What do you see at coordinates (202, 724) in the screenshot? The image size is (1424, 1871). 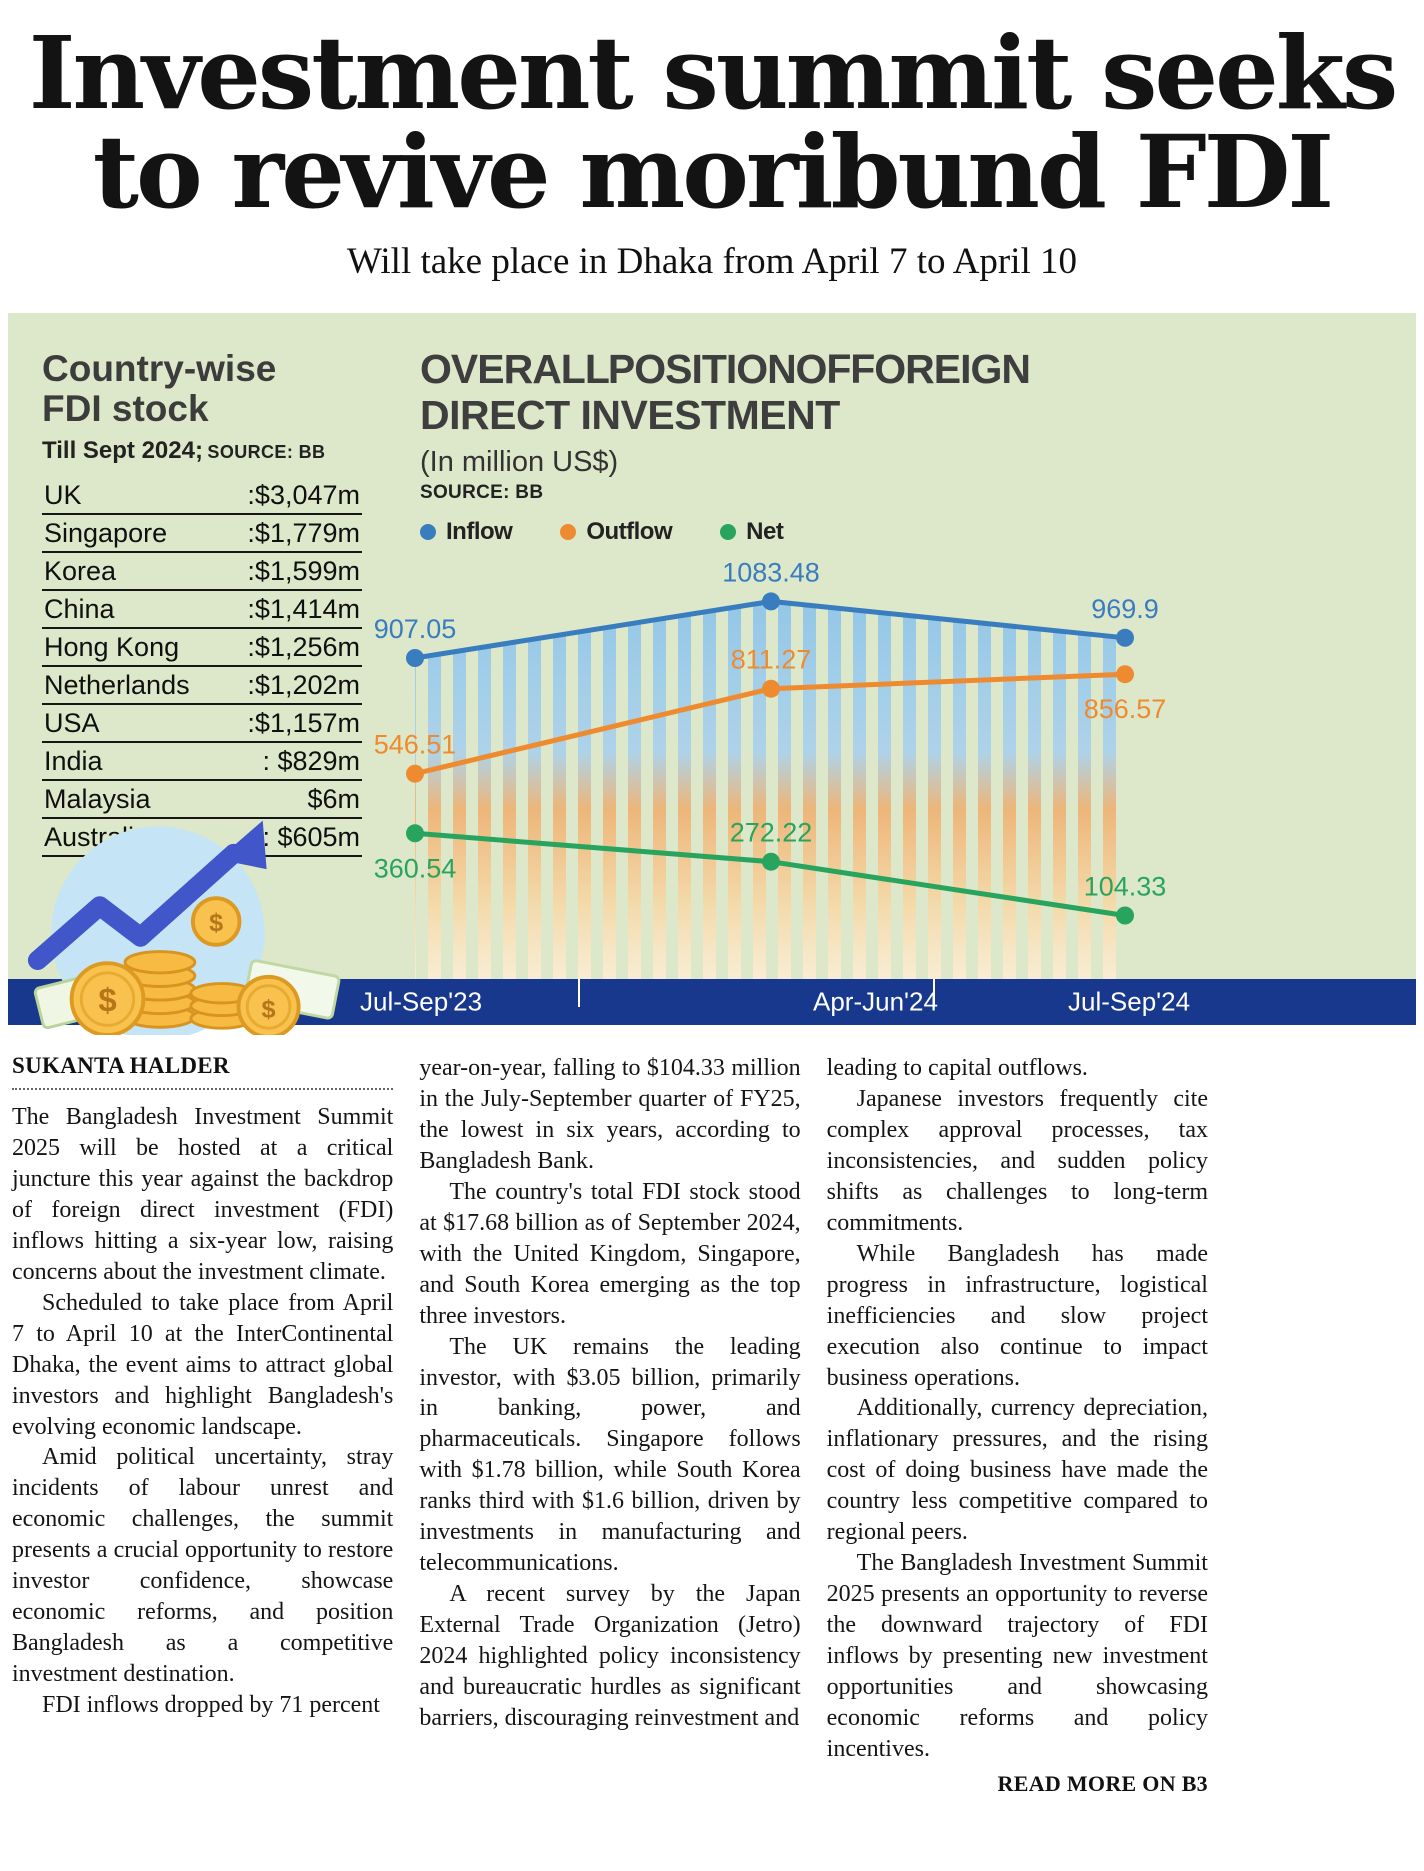 I see `table-row: USA :$1,157m` at bounding box center [202, 724].